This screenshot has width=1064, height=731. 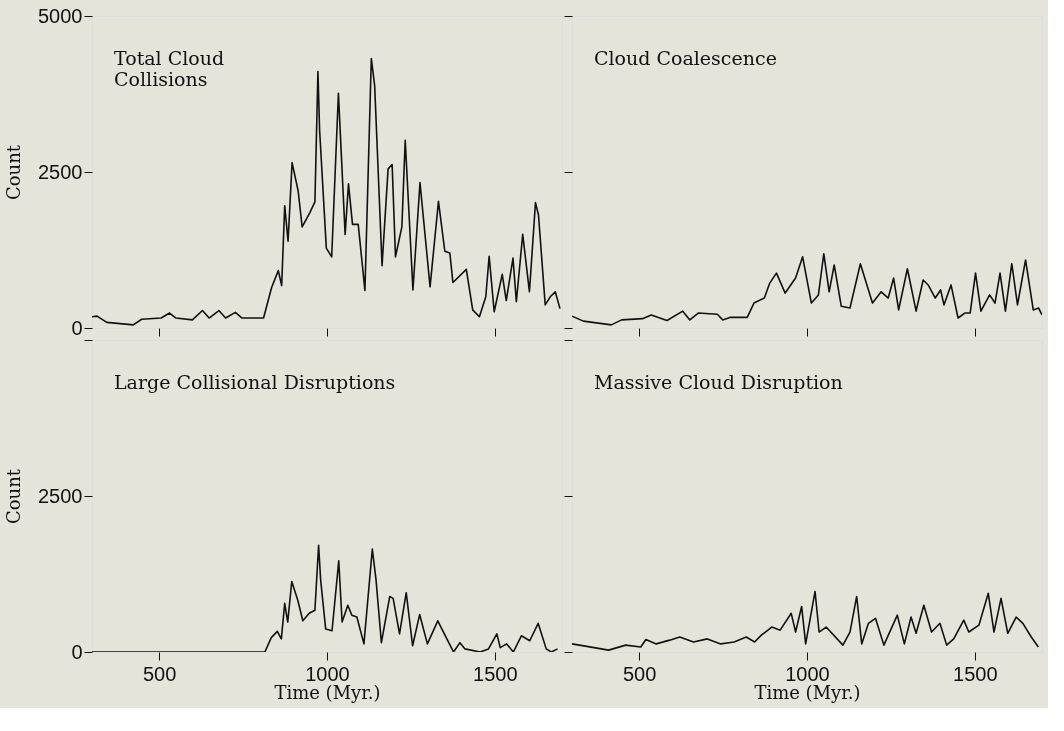 I want to click on text: Cloud Coalescence, so click(x=685, y=58).